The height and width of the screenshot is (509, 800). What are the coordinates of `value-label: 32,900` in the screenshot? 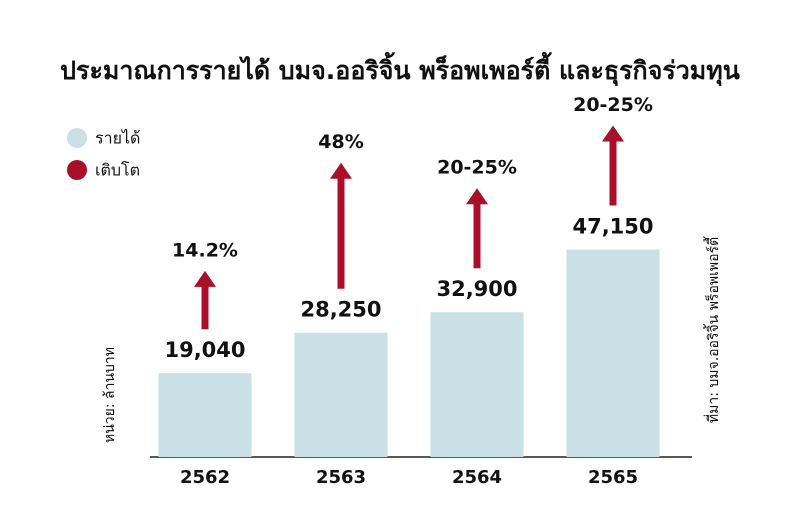 It's located at (476, 289).